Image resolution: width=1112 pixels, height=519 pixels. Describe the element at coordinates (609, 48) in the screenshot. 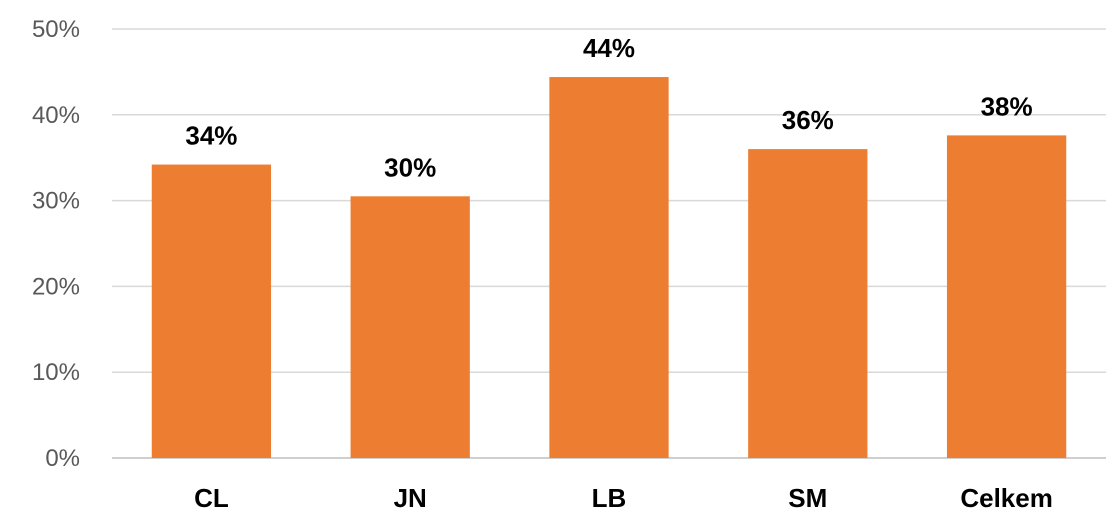

I see `data-label-lb: 44%` at that location.